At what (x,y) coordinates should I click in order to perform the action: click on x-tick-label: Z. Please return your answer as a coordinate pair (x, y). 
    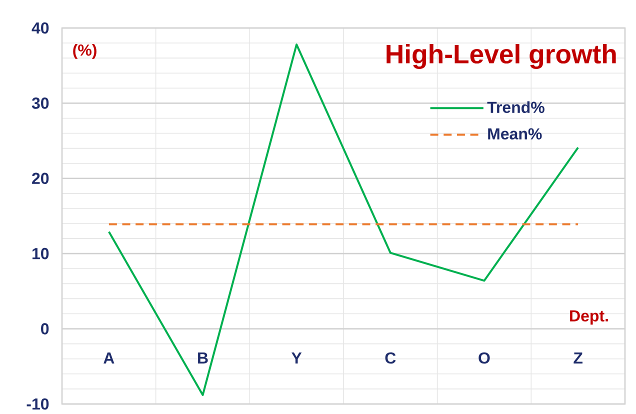
    Looking at the image, I should click on (578, 358).